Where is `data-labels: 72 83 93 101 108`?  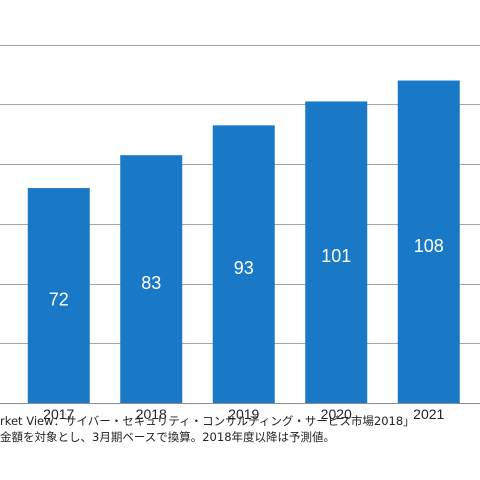 data-labels: 72 83 93 101 108 is located at coordinates (246, 273).